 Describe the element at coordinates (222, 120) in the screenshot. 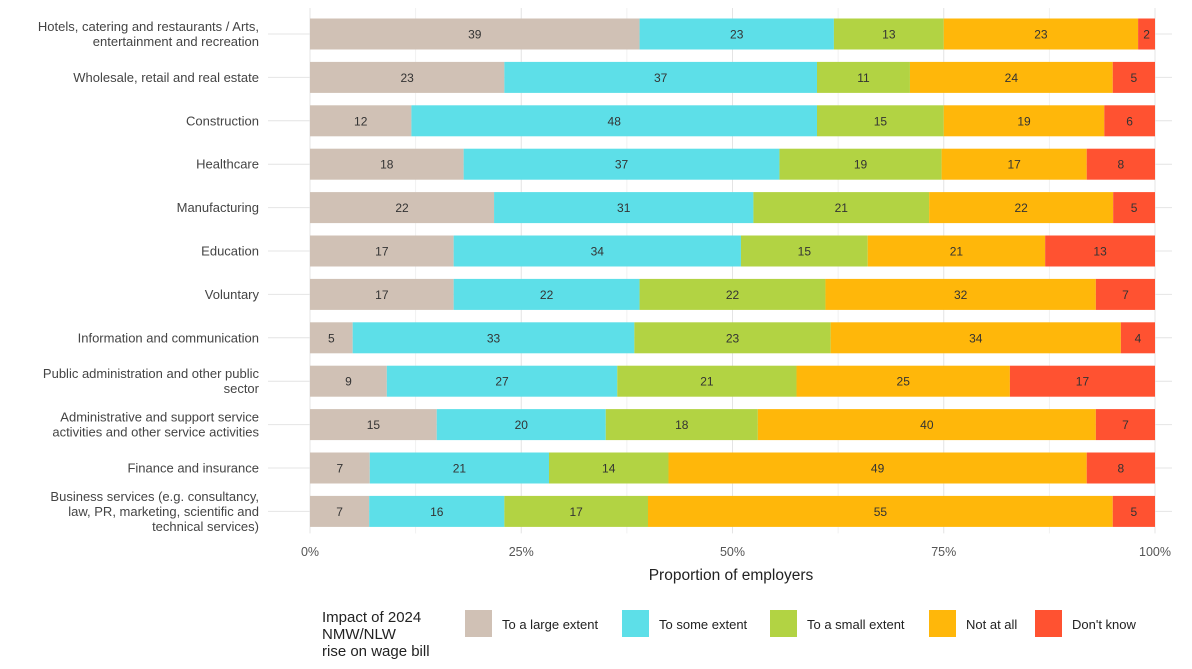

I see `category-label: Construction` at that location.